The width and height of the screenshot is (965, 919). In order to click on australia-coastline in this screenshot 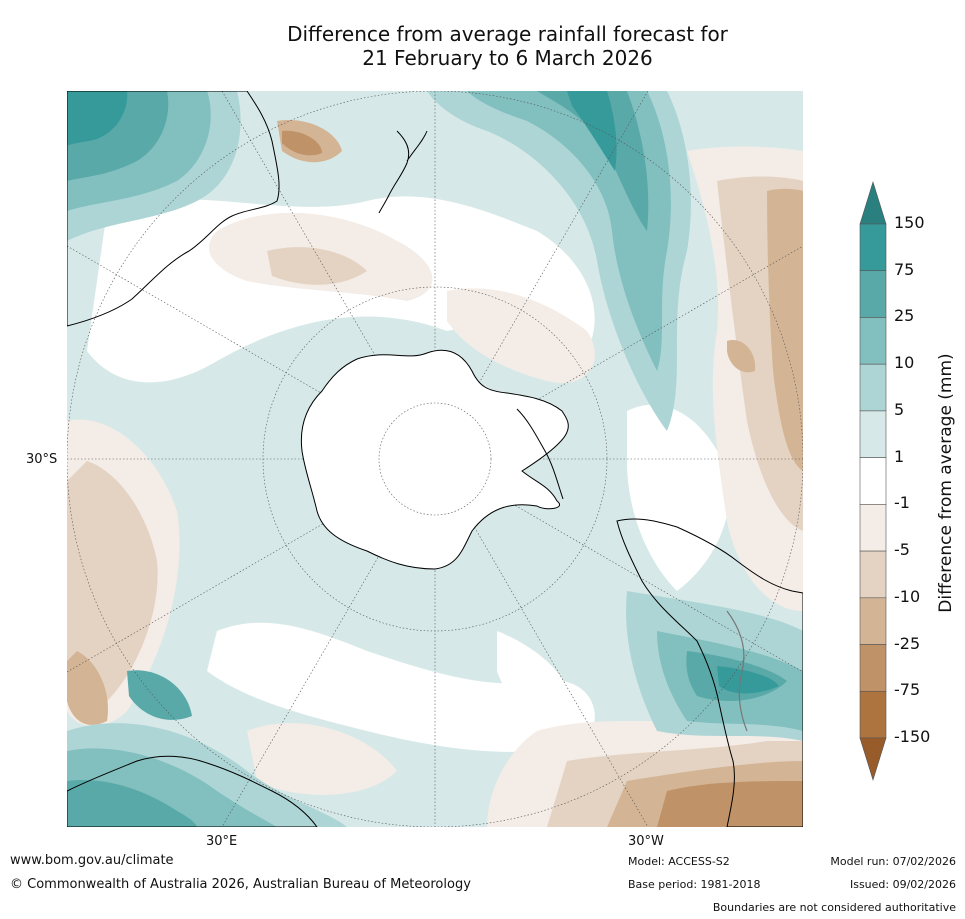, I will do `click(173, 209)`.